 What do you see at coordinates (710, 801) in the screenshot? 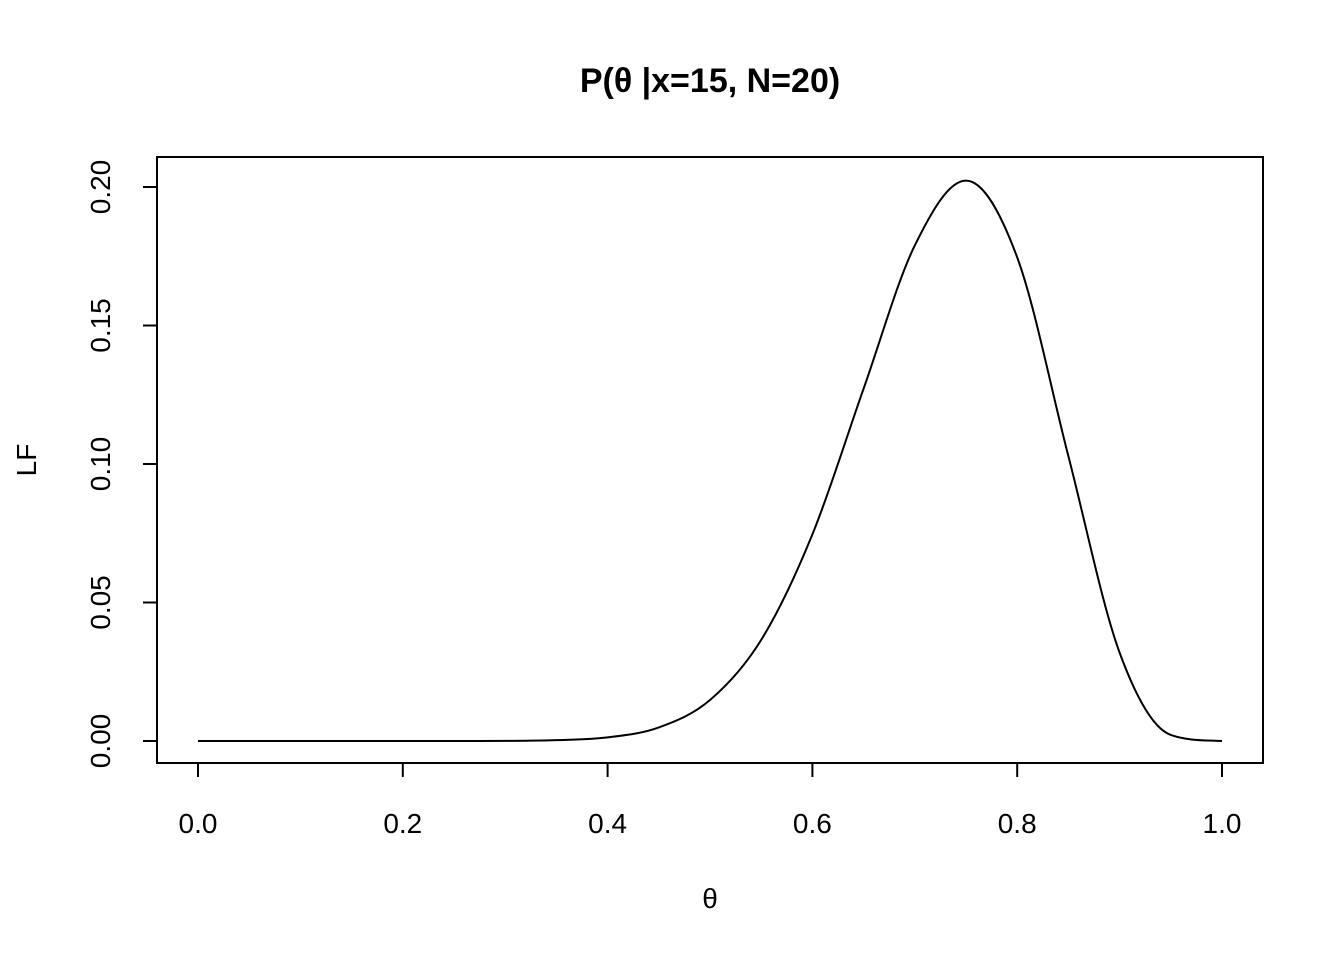
I see `x-ticks: 0.0 0.2 0.4 0.6 0.8 1.0` at bounding box center [710, 801].